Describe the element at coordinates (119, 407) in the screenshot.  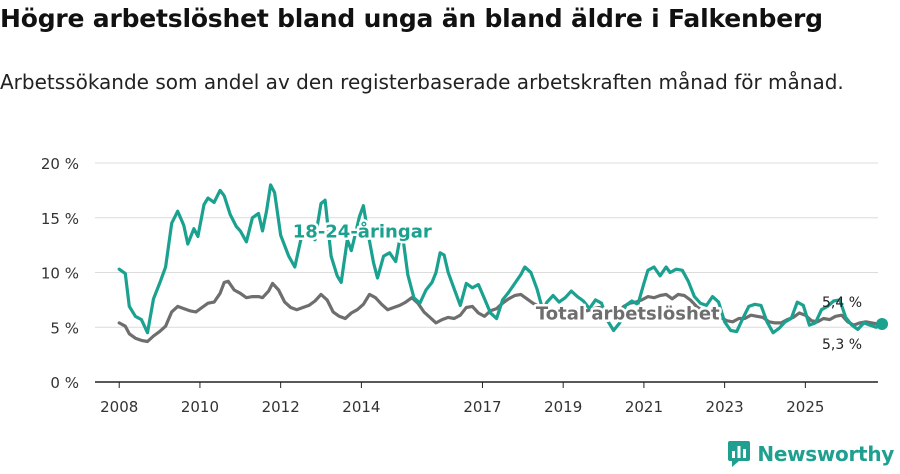
I see `x-tick-label: 2008` at that location.